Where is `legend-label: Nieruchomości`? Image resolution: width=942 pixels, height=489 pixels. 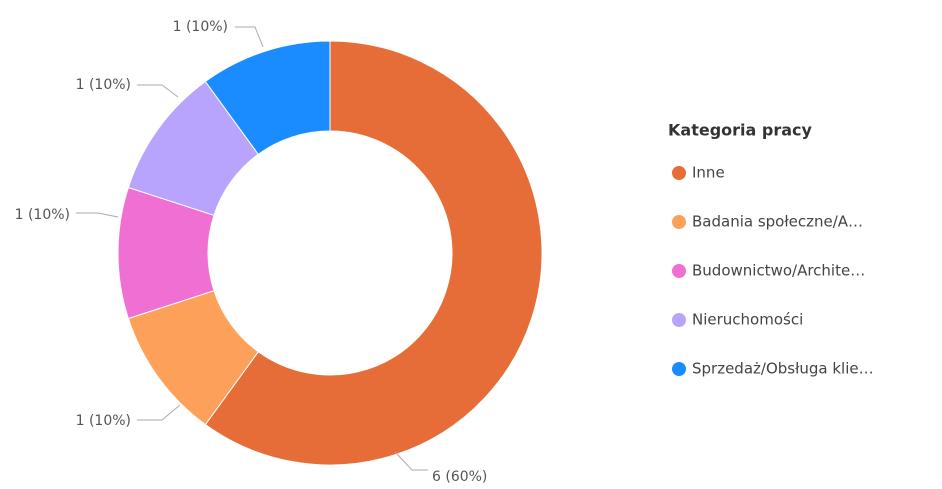
legend-label: Nieruchomości is located at coordinates (747, 320).